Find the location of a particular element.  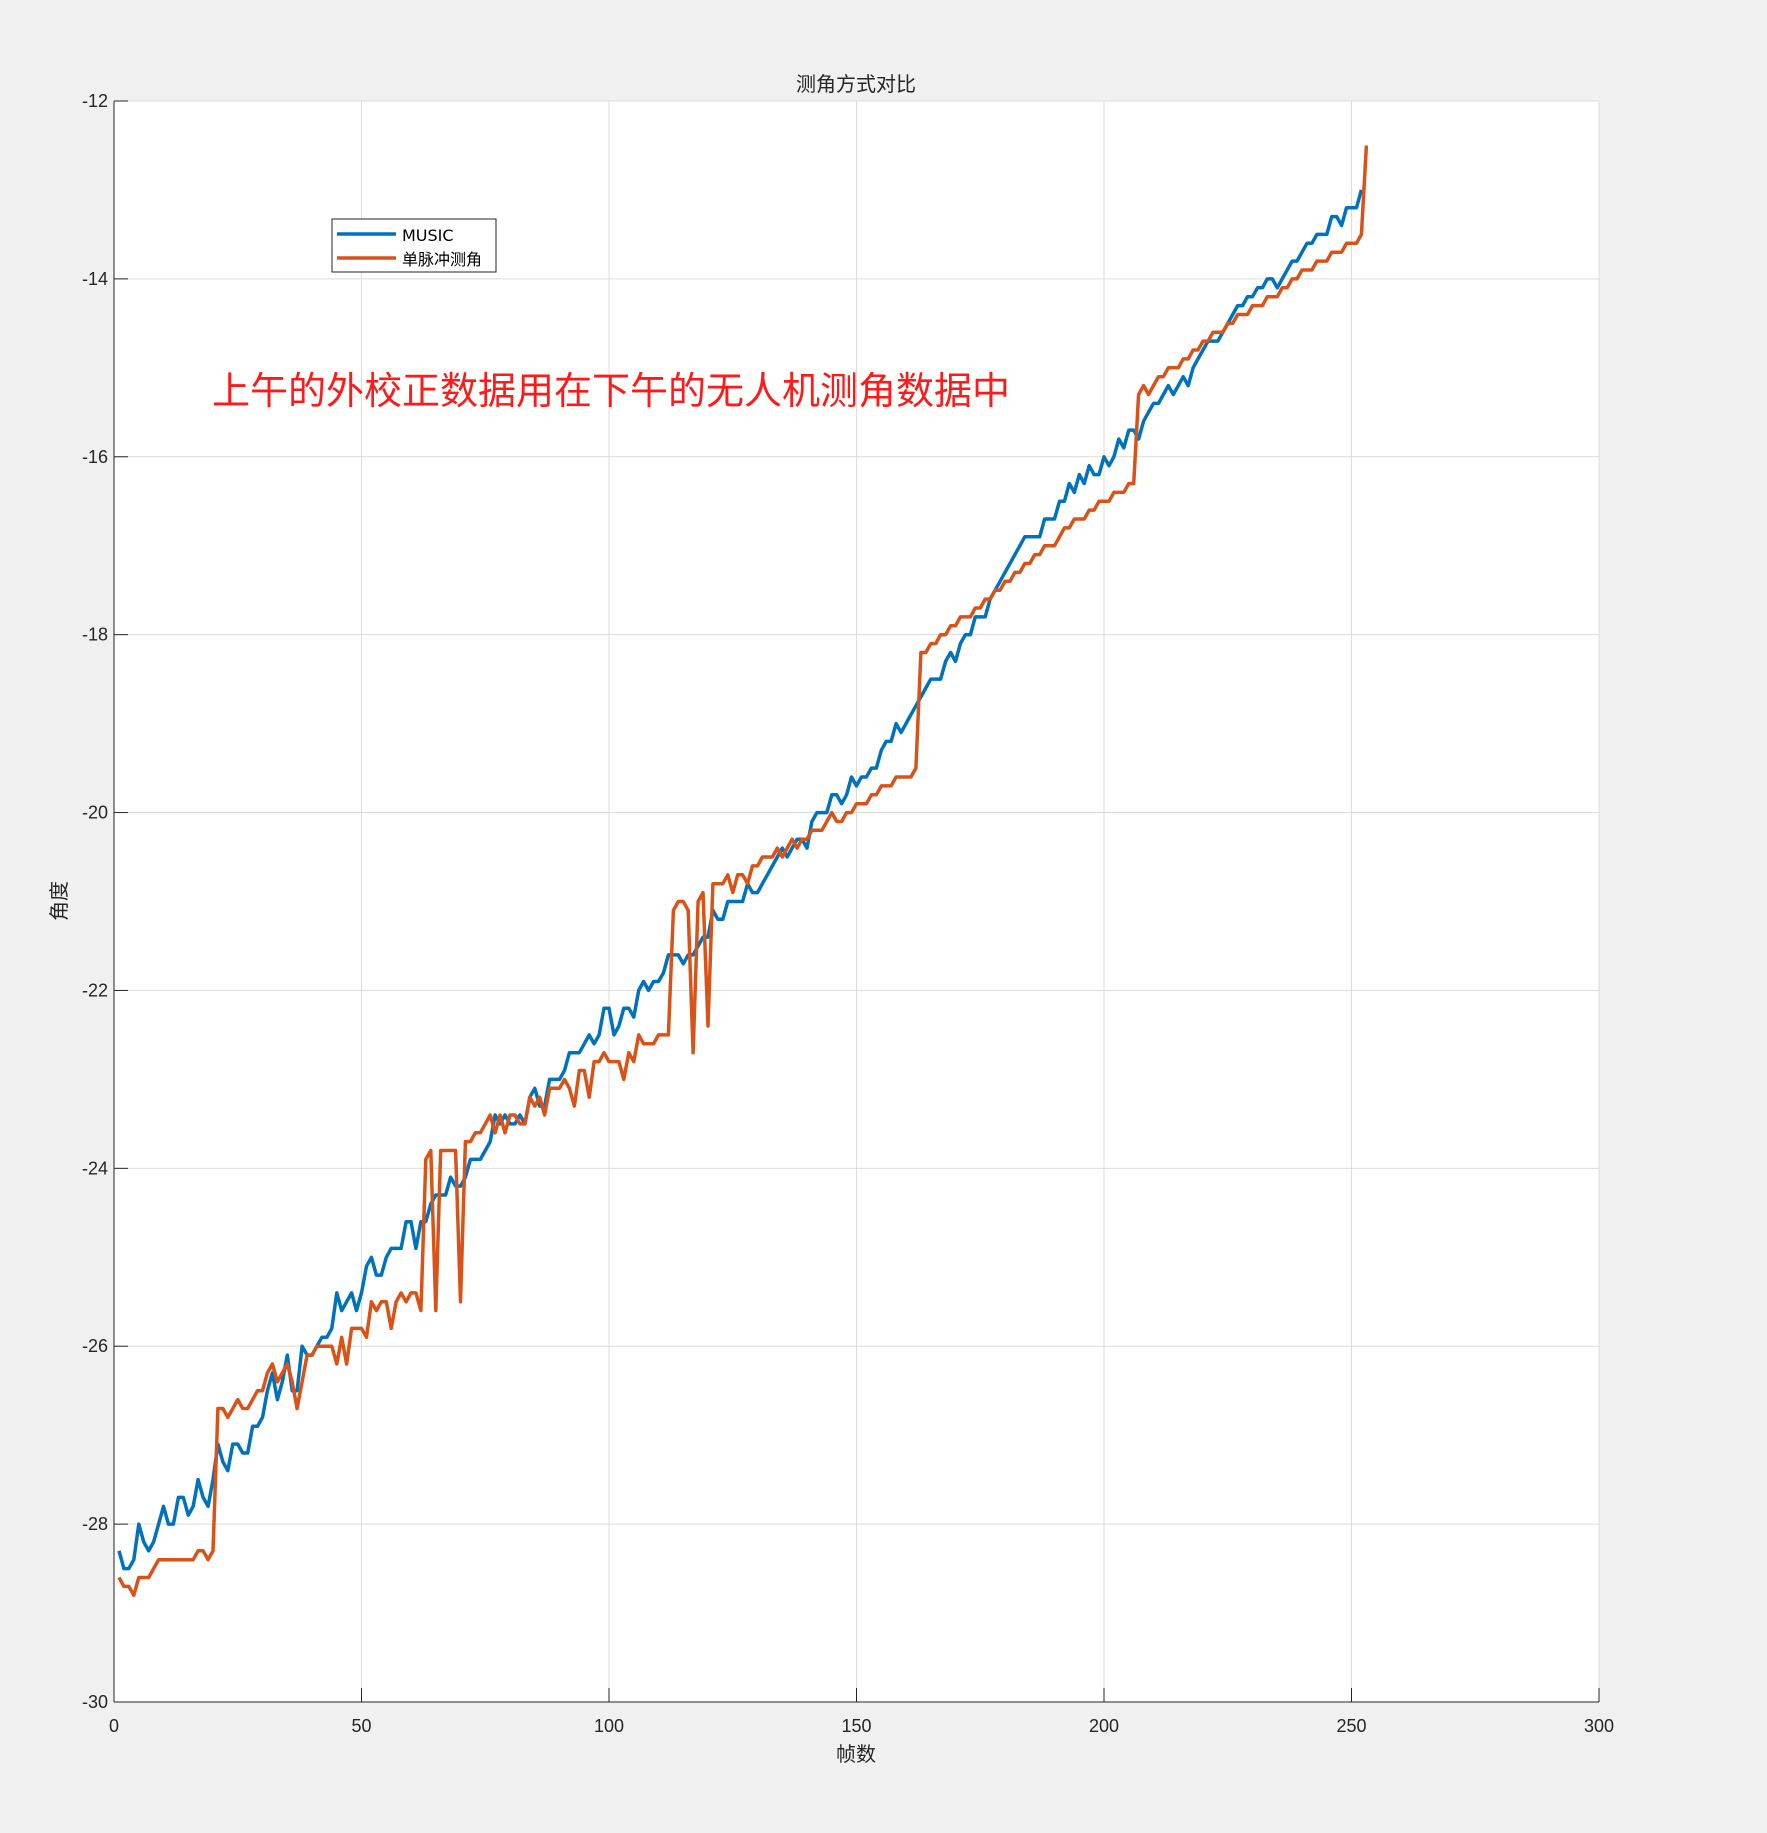

y-tick-label: -16 is located at coordinates (95, 457).